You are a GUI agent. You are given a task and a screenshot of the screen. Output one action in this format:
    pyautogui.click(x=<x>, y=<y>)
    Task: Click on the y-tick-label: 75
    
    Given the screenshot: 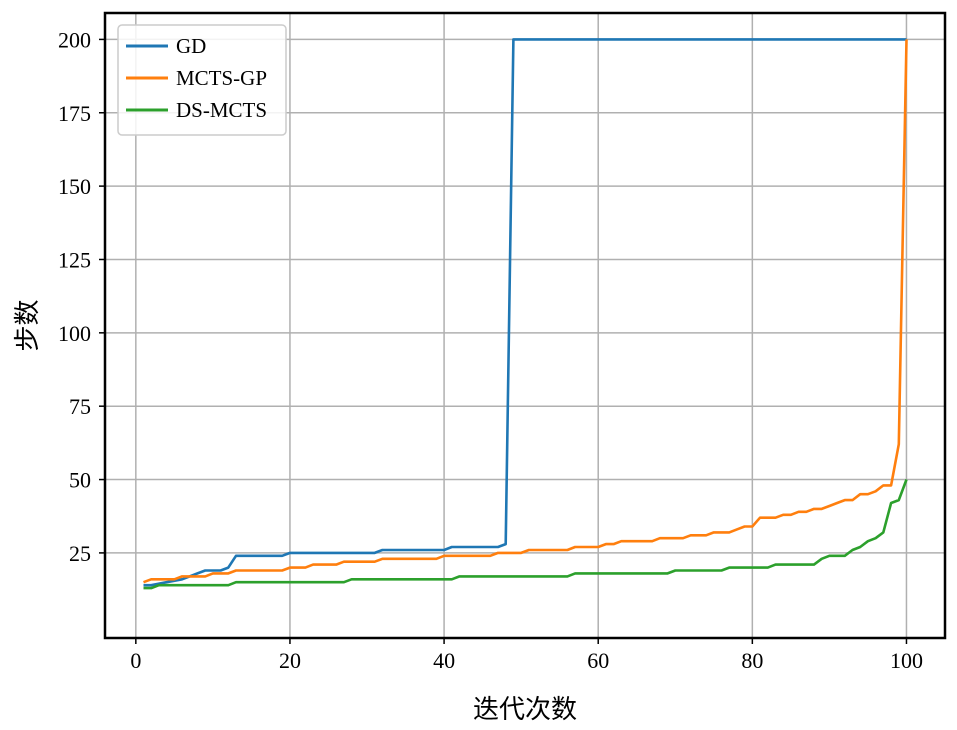 What is the action you would take?
    pyautogui.click(x=80, y=406)
    